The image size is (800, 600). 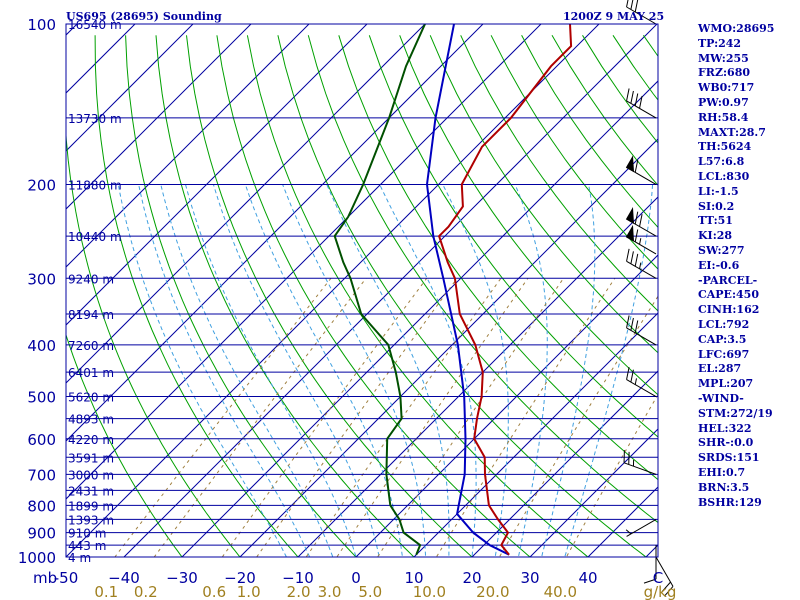 I want to click on stat-item: TT:51, so click(x=715, y=221).